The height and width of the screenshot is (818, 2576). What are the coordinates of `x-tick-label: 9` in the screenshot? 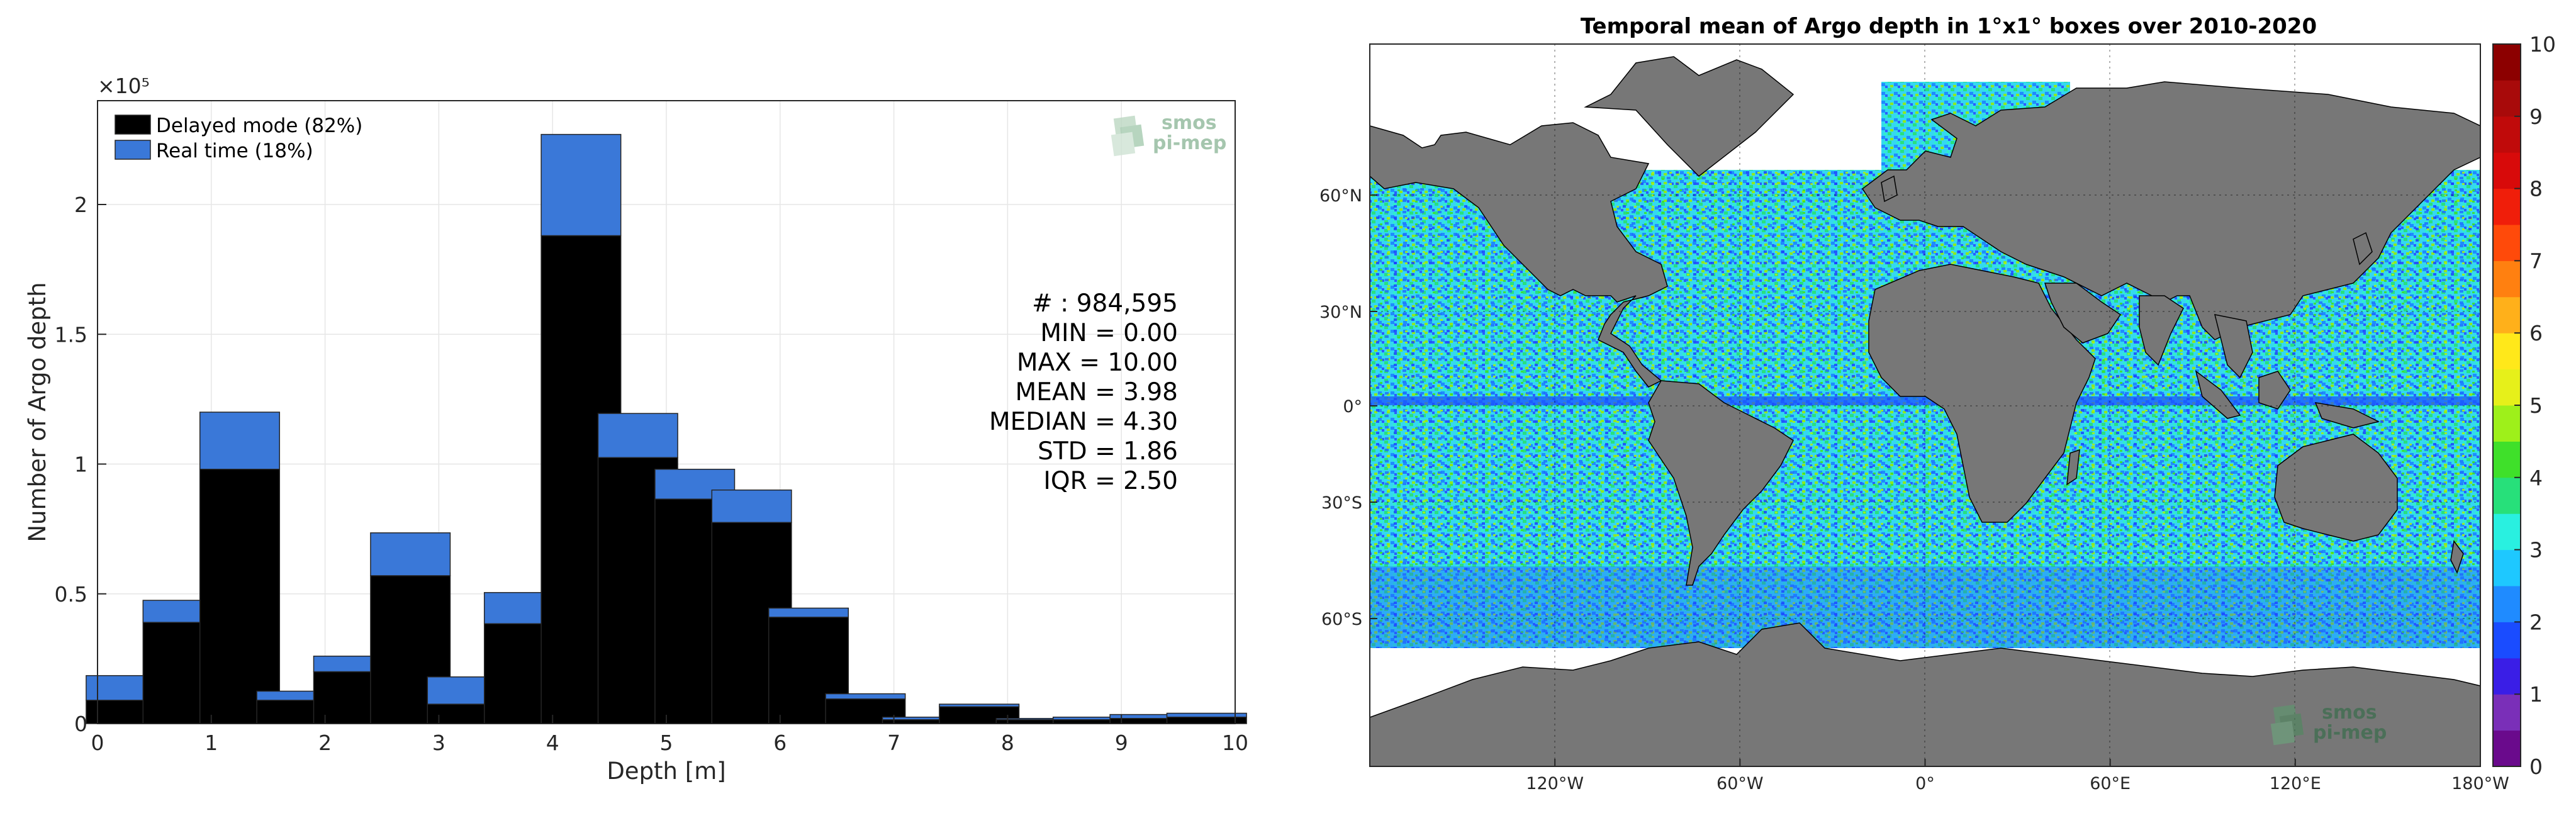 It's located at (1121, 743).